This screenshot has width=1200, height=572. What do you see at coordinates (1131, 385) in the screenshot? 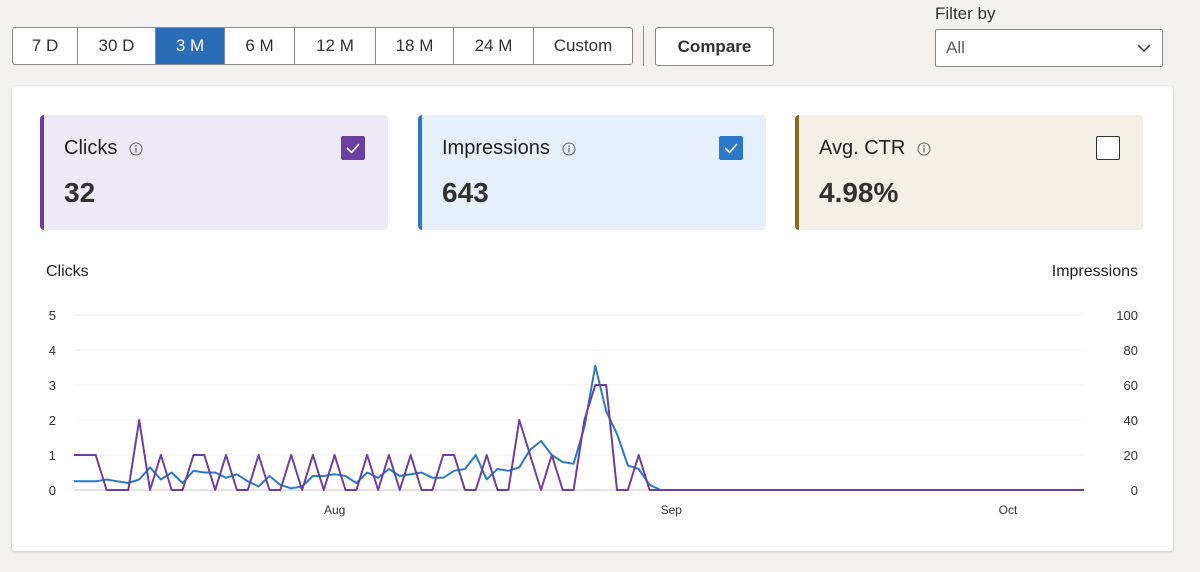
I see `right-axis-tick-label: 60` at bounding box center [1131, 385].